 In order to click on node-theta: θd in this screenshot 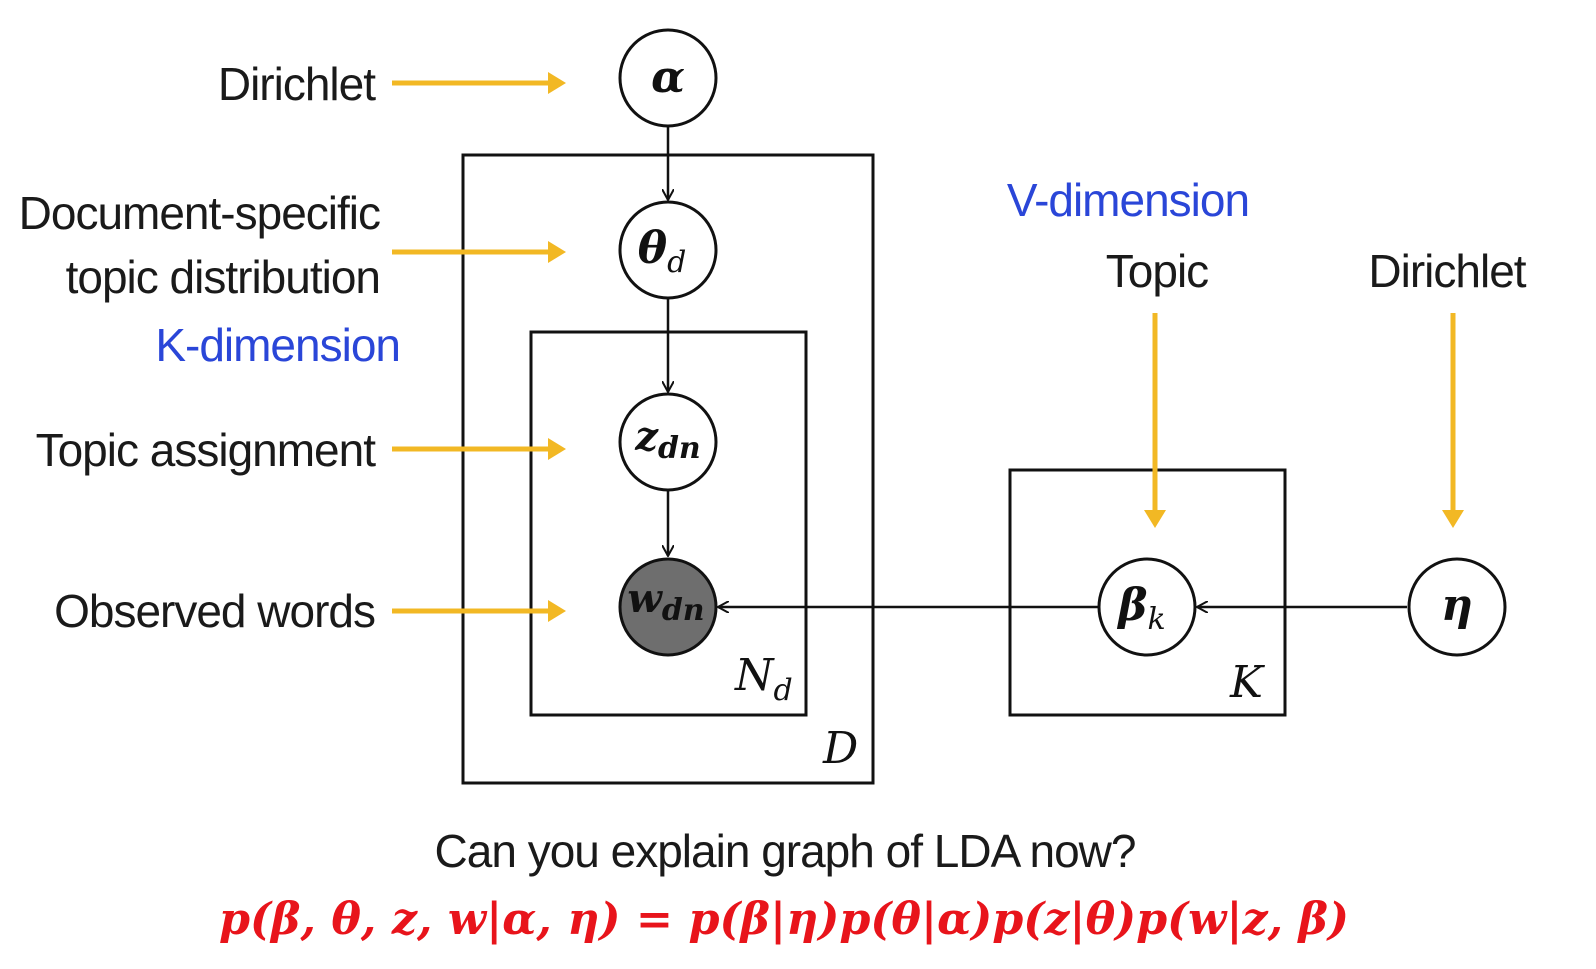, I will do `click(668, 250)`.